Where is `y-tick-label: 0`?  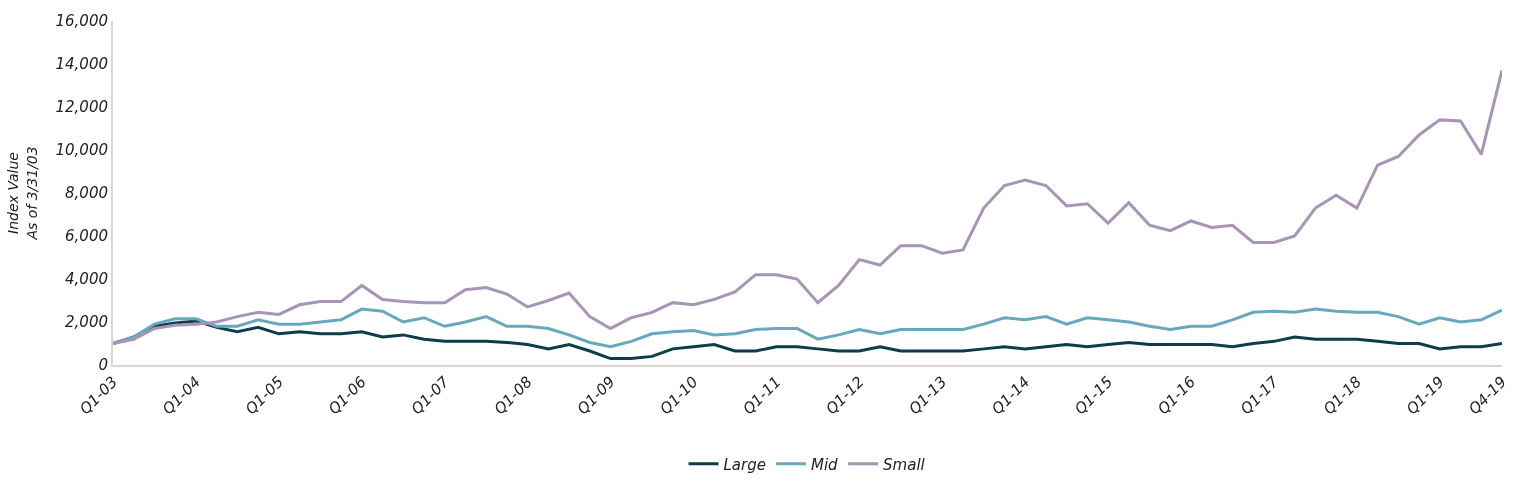 y-tick-label: 0 is located at coordinates (103, 365).